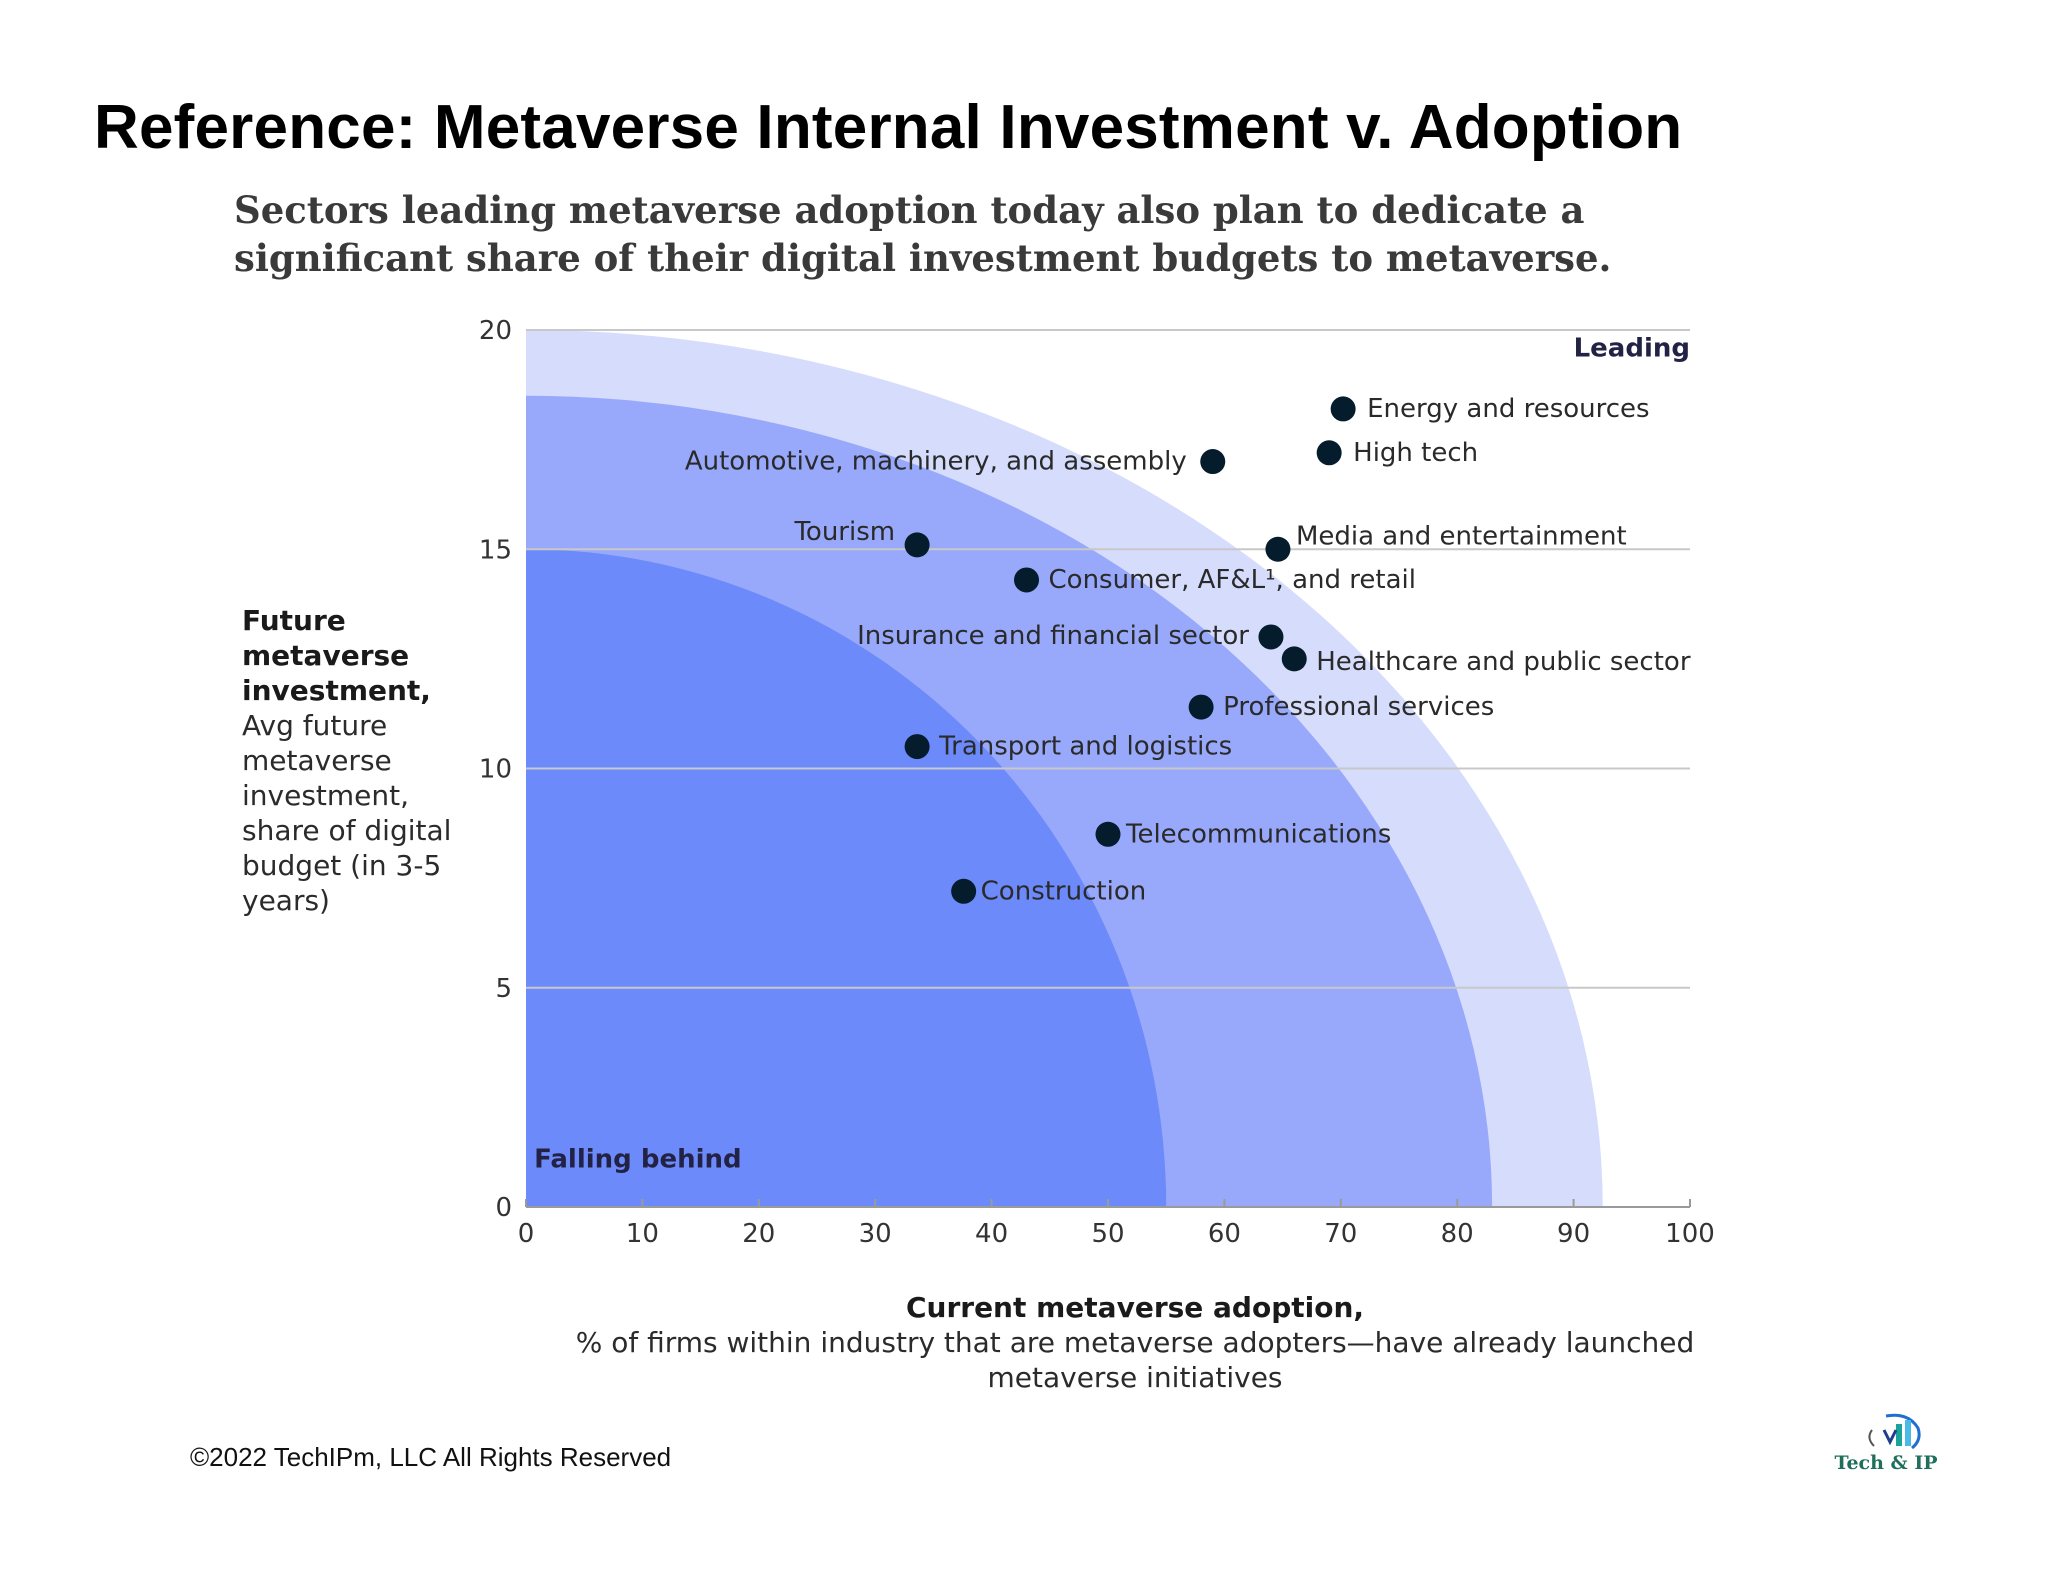 This screenshot has width=2048, height=1582. Describe the element at coordinates (526, 1234) in the screenshot. I see `x-tick-label: 0` at that location.